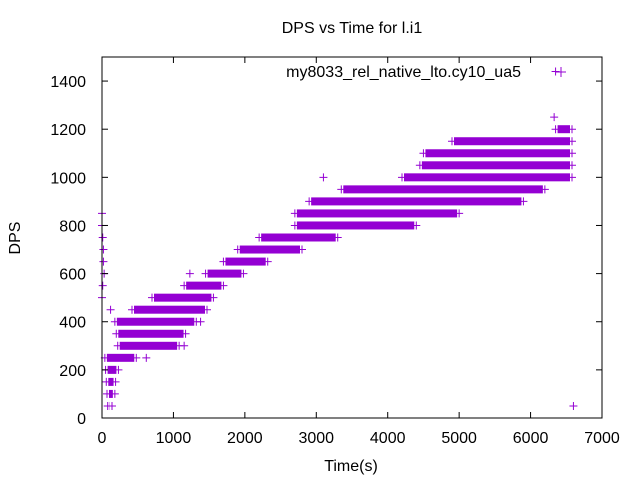 The image size is (640, 480). Describe the element at coordinates (68, 82) in the screenshot. I see `y-tick-label: 1400` at that location.